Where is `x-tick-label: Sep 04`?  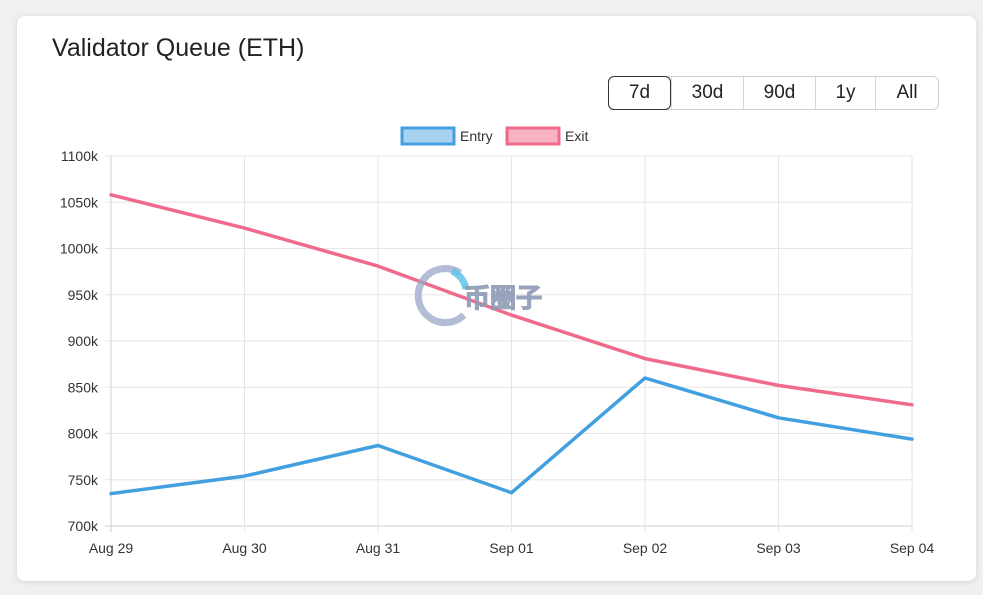
x-tick-label: Sep 04 is located at coordinates (912, 548).